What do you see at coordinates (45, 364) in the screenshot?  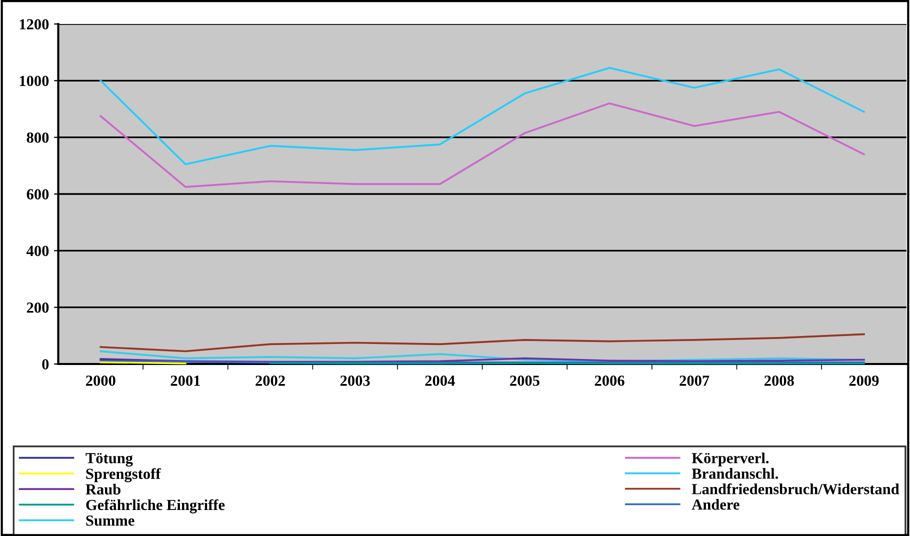 I see `y-tick-label: 0` at bounding box center [45, 364].